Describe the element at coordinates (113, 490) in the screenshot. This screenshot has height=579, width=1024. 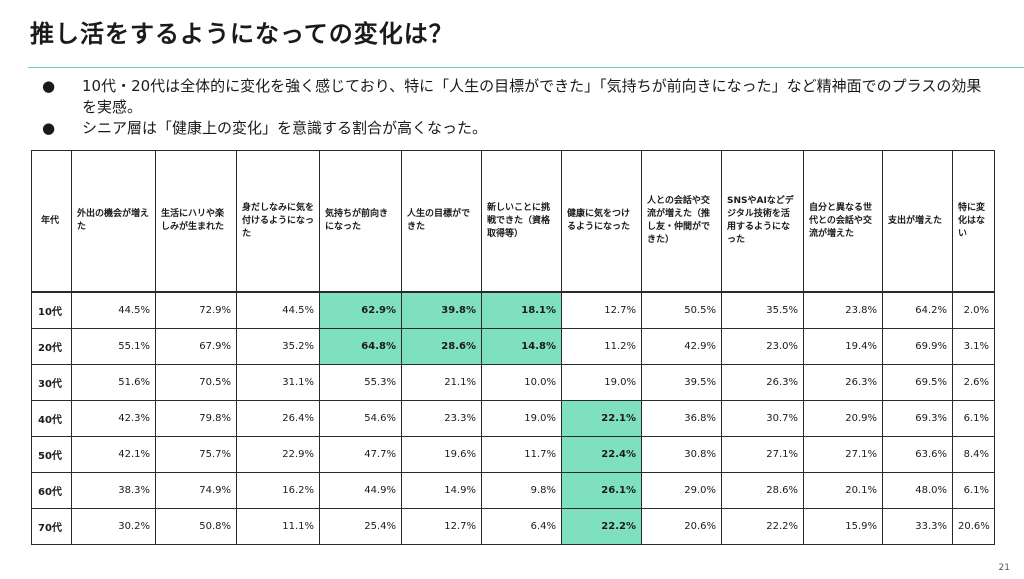
I see `value-cell: 38.3%` at that location.